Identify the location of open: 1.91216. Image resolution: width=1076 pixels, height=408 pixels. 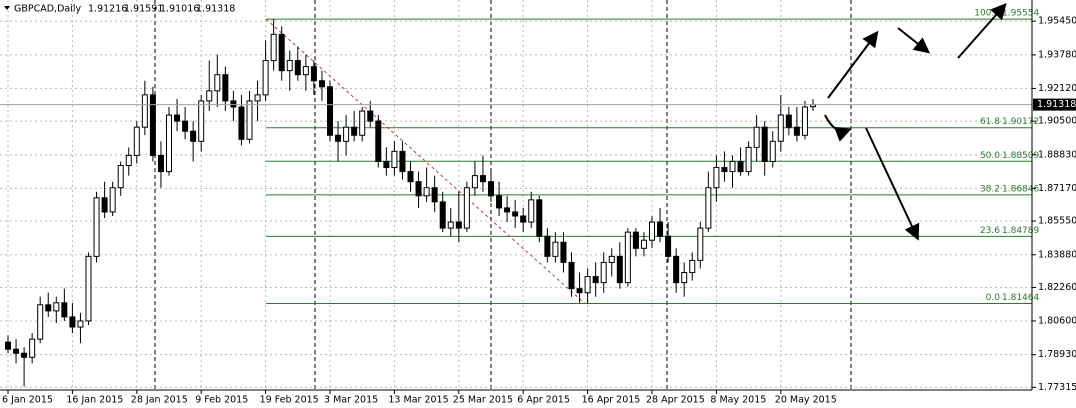
(107, 9).